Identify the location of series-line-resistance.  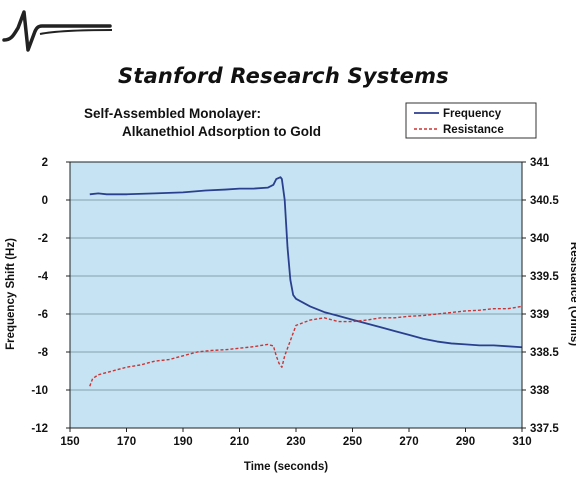
(306, 346).